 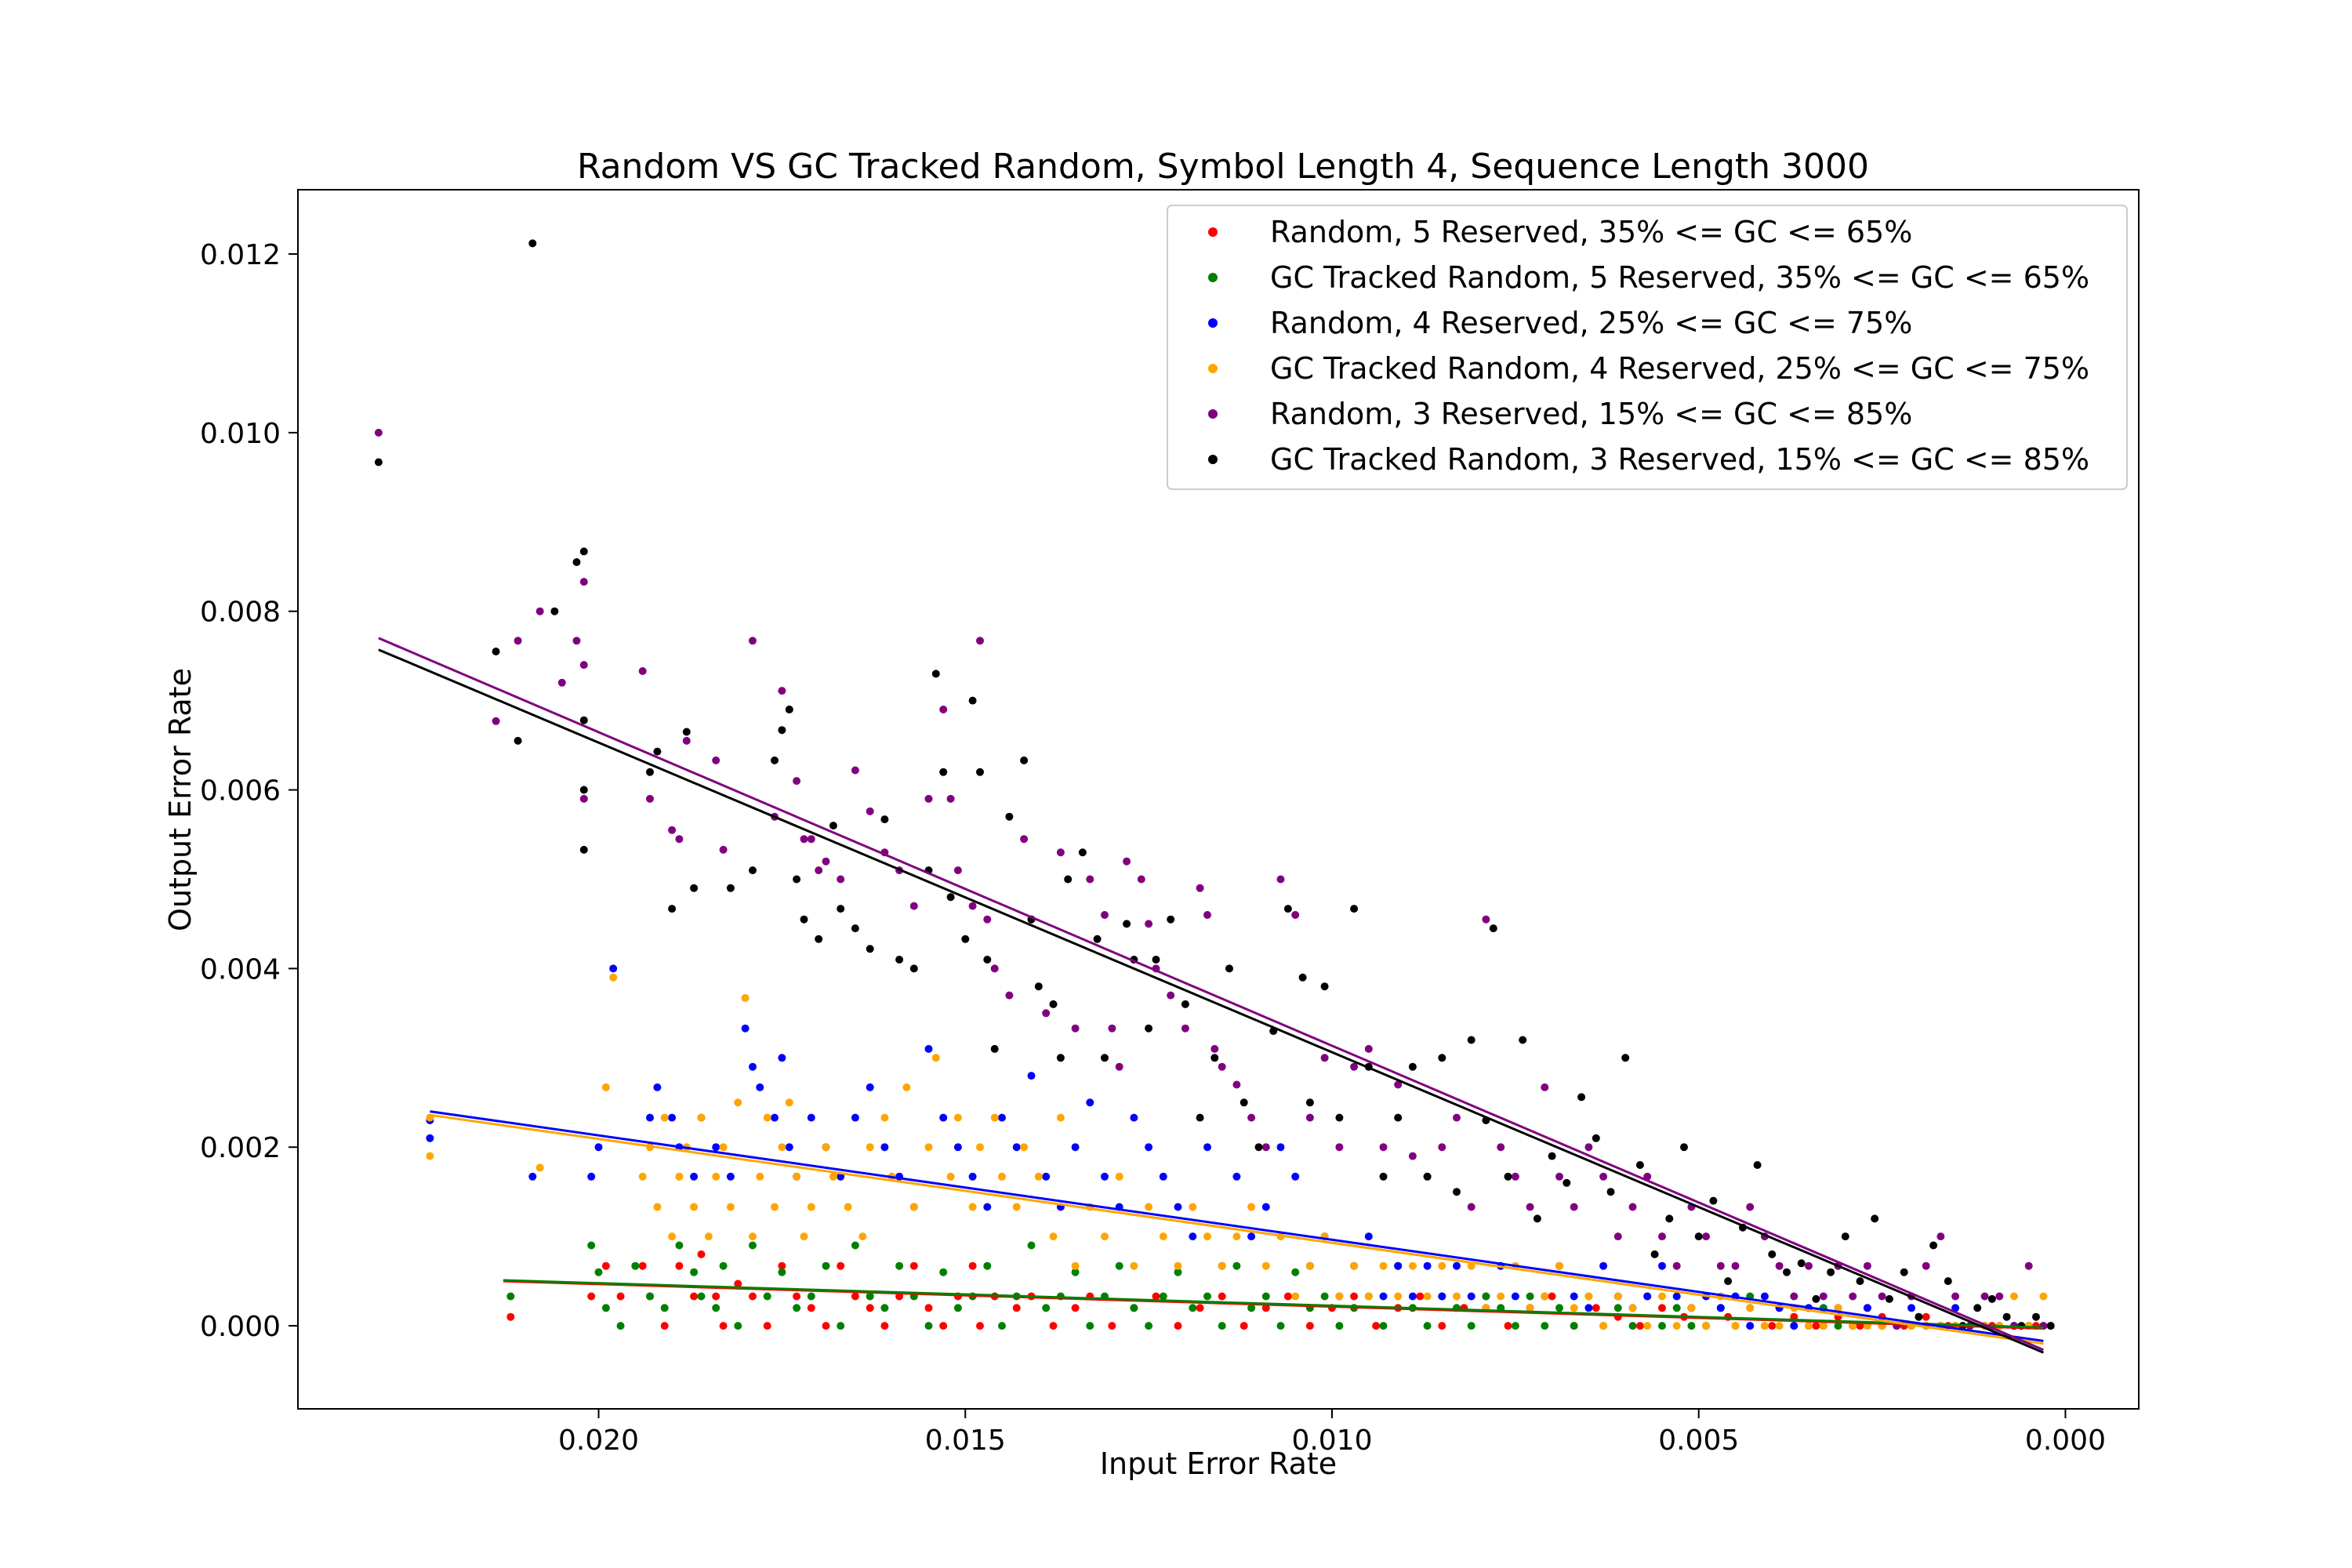 I want to click on legend-marker, so click(x=1213, y=414).